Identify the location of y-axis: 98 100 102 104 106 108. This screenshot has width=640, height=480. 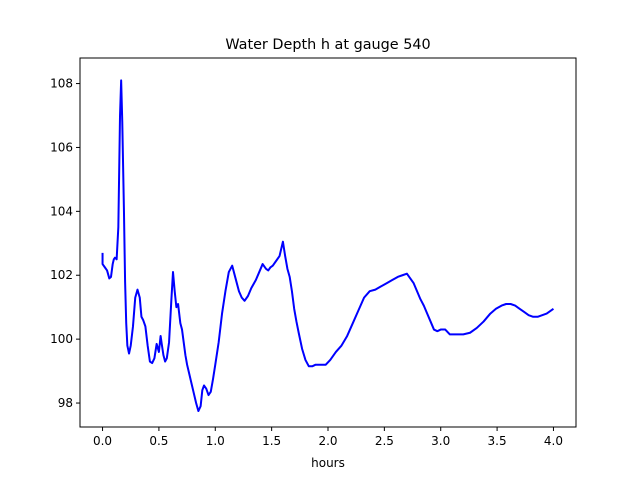
(65, 243).